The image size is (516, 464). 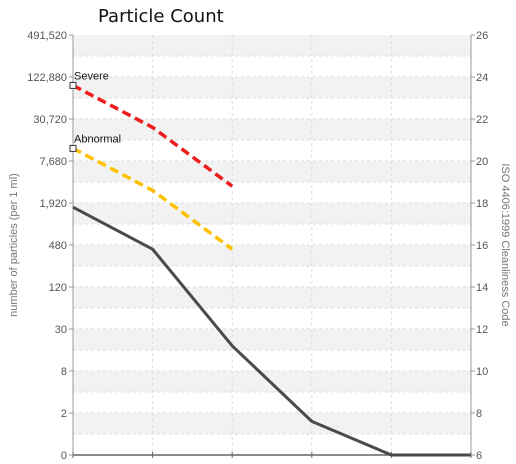 What do you see at coordinates (73, 85) in the screenshot?
I see `threshold-marker-severe` at bounding box center [73, 85].